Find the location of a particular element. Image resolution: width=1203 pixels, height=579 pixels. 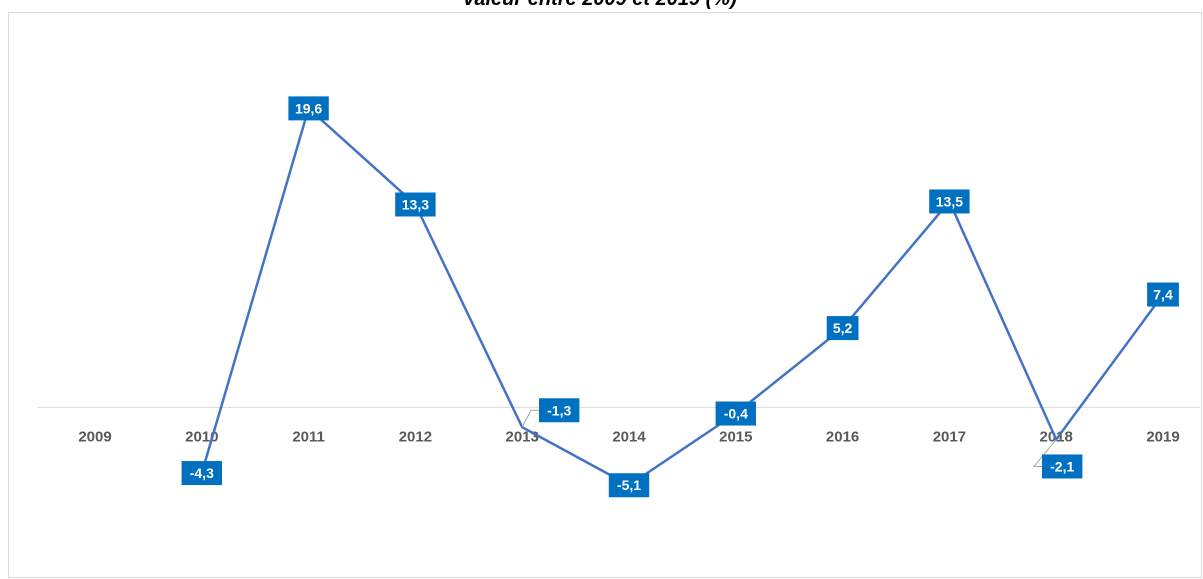

data-label: 7,4 is located at coordinates (1163, 295).